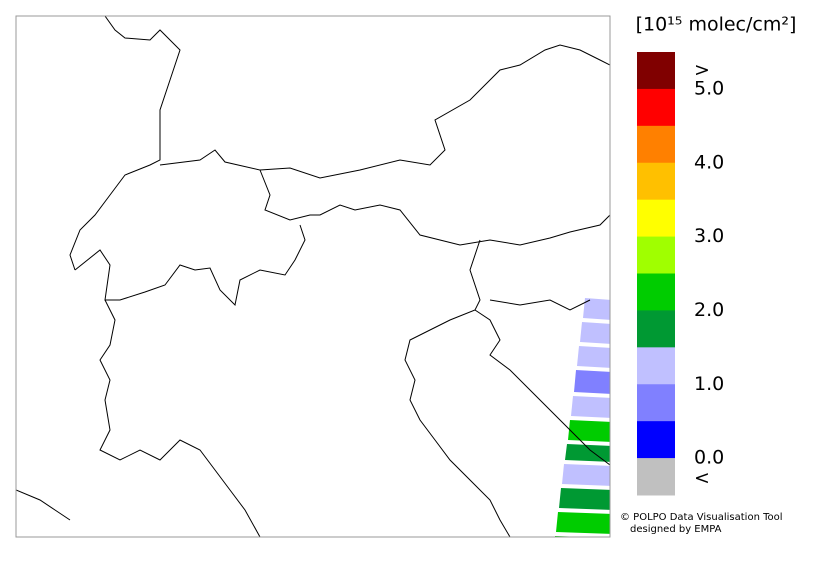 Image resolution: width=813 pixels, height=566 pixels. What do you see at coordinates (582, 417) in the screenshot?
I see `satellite-pixels` at bounding box center [582, 417].